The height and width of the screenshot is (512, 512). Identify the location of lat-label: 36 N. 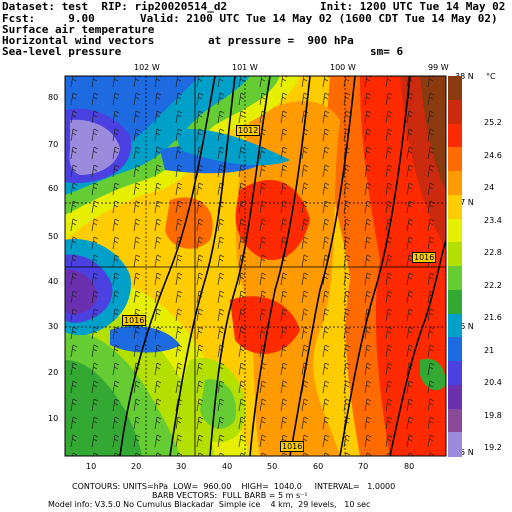
(464, 326).